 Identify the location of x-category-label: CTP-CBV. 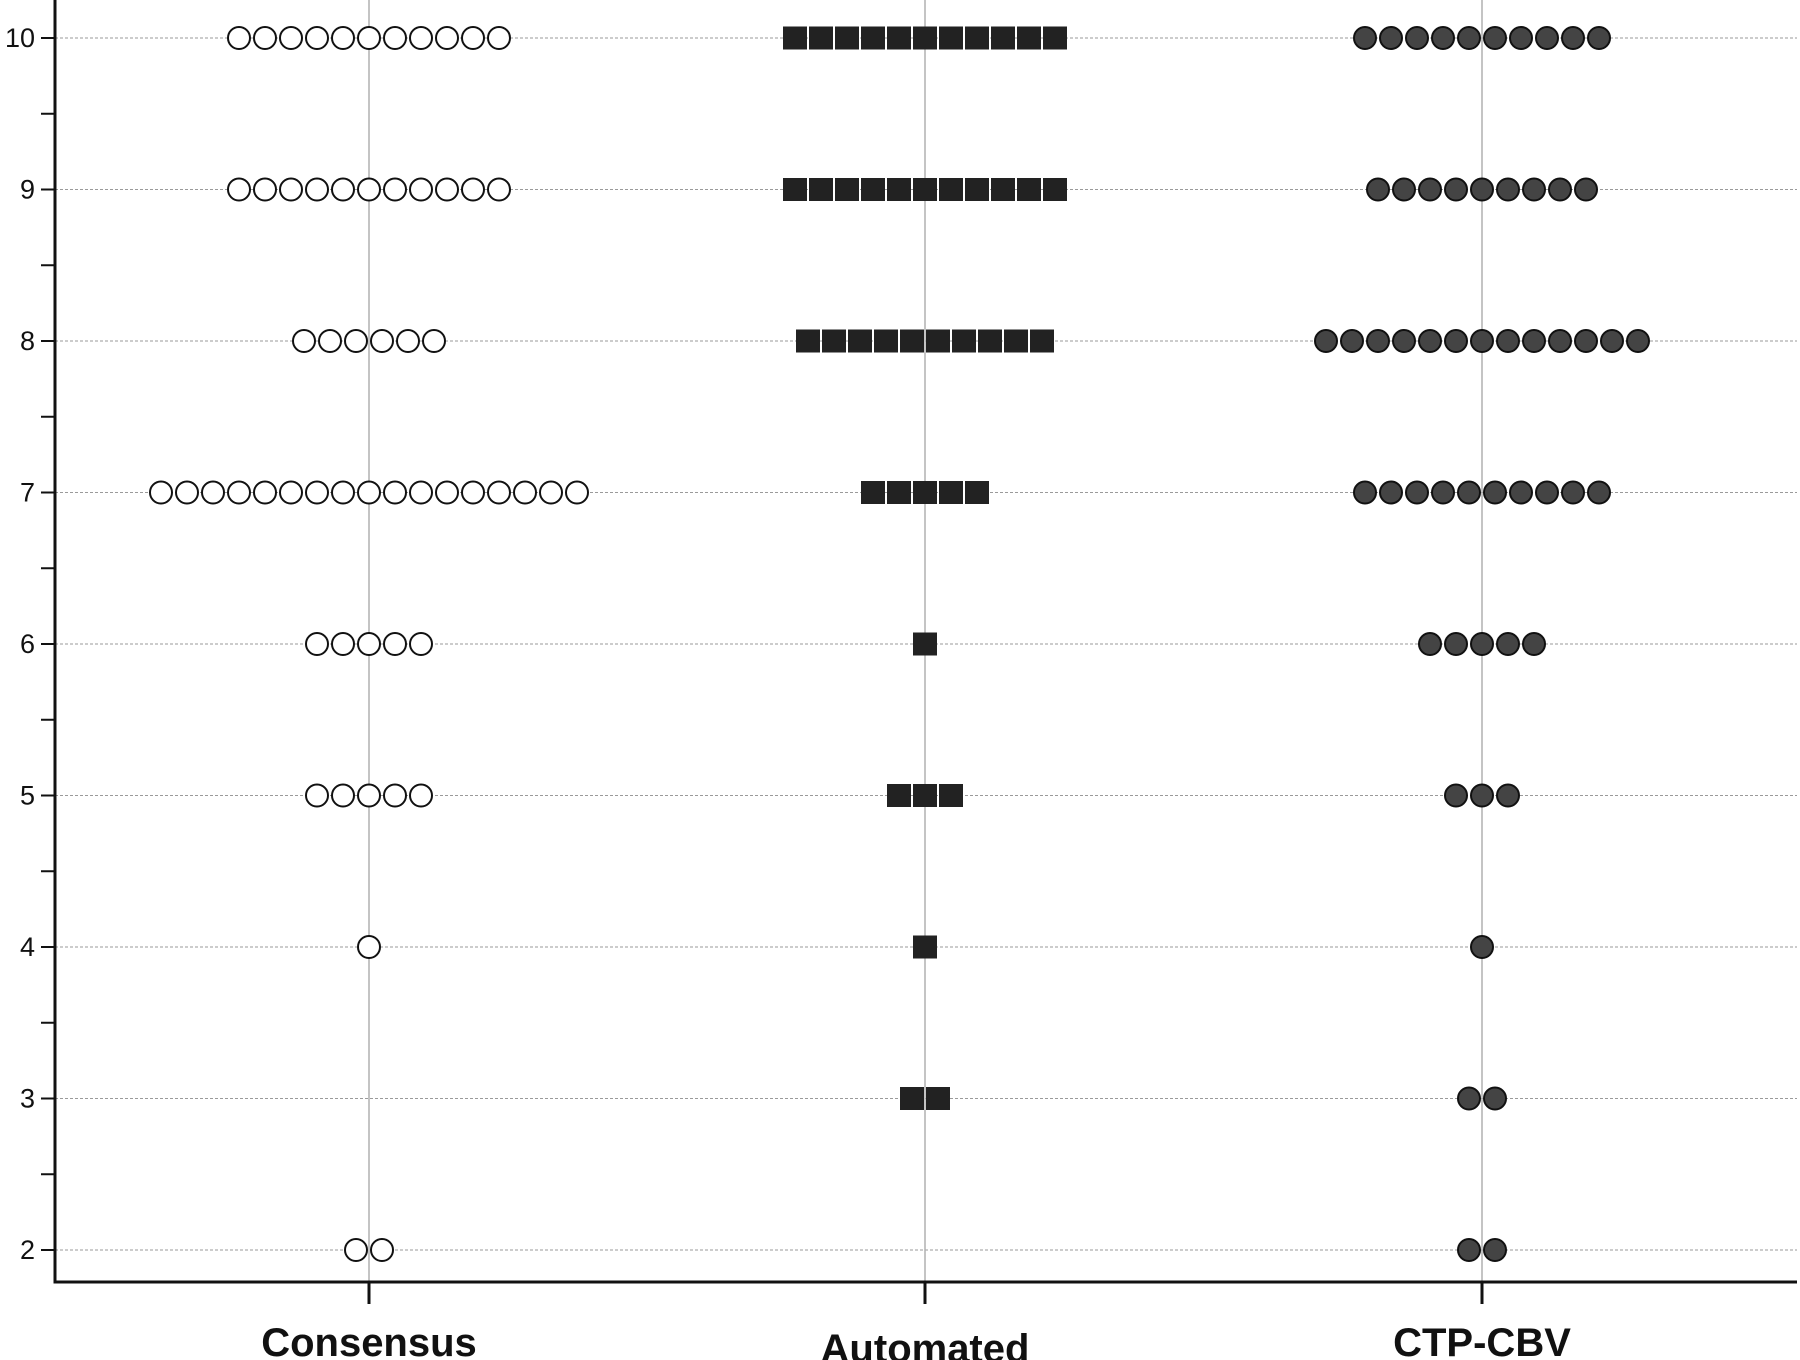
(1482, 1340).